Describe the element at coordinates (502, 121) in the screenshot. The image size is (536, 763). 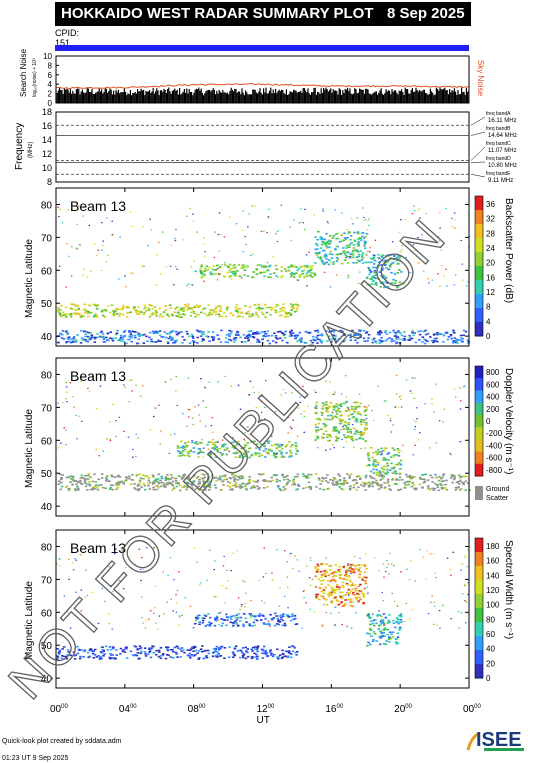
I see `frequency-band-value: 16.11 MHz` at that location.